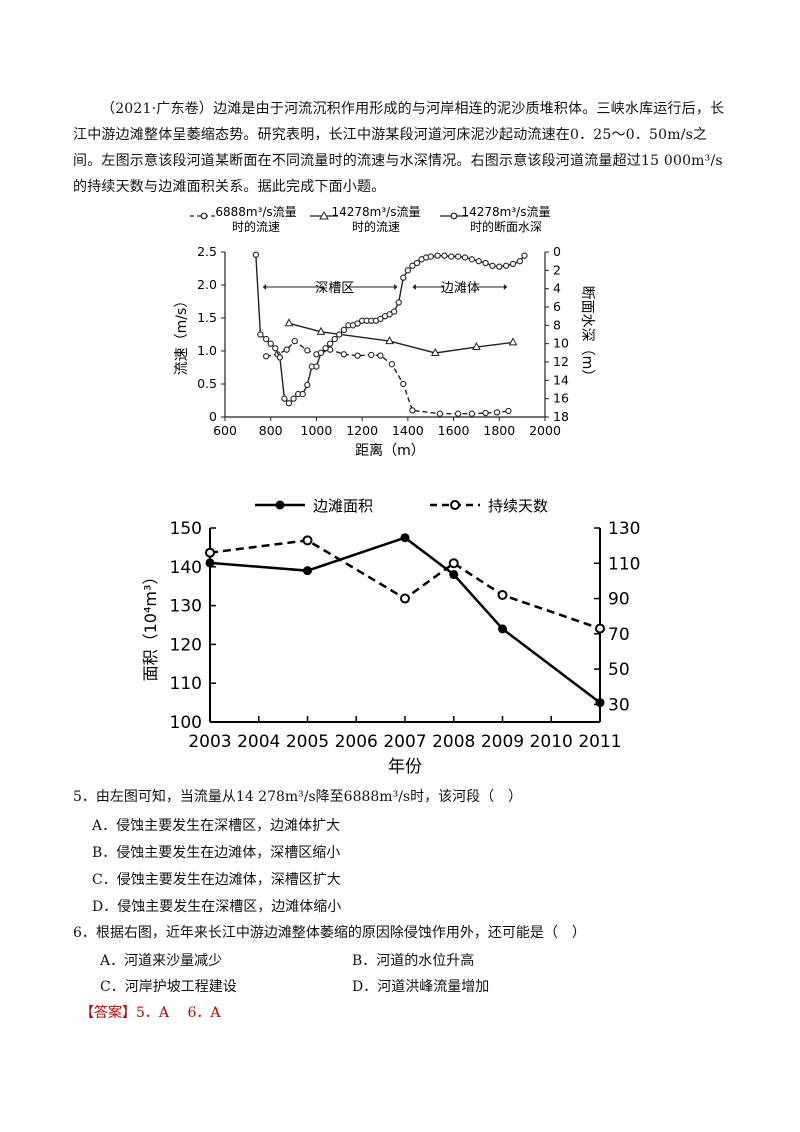 The image size is (800, 1132). What do you see at coordinates (518, 506) in the screenshot?
I see `legend-label: 持续天数` at bounding box center [518, 506].